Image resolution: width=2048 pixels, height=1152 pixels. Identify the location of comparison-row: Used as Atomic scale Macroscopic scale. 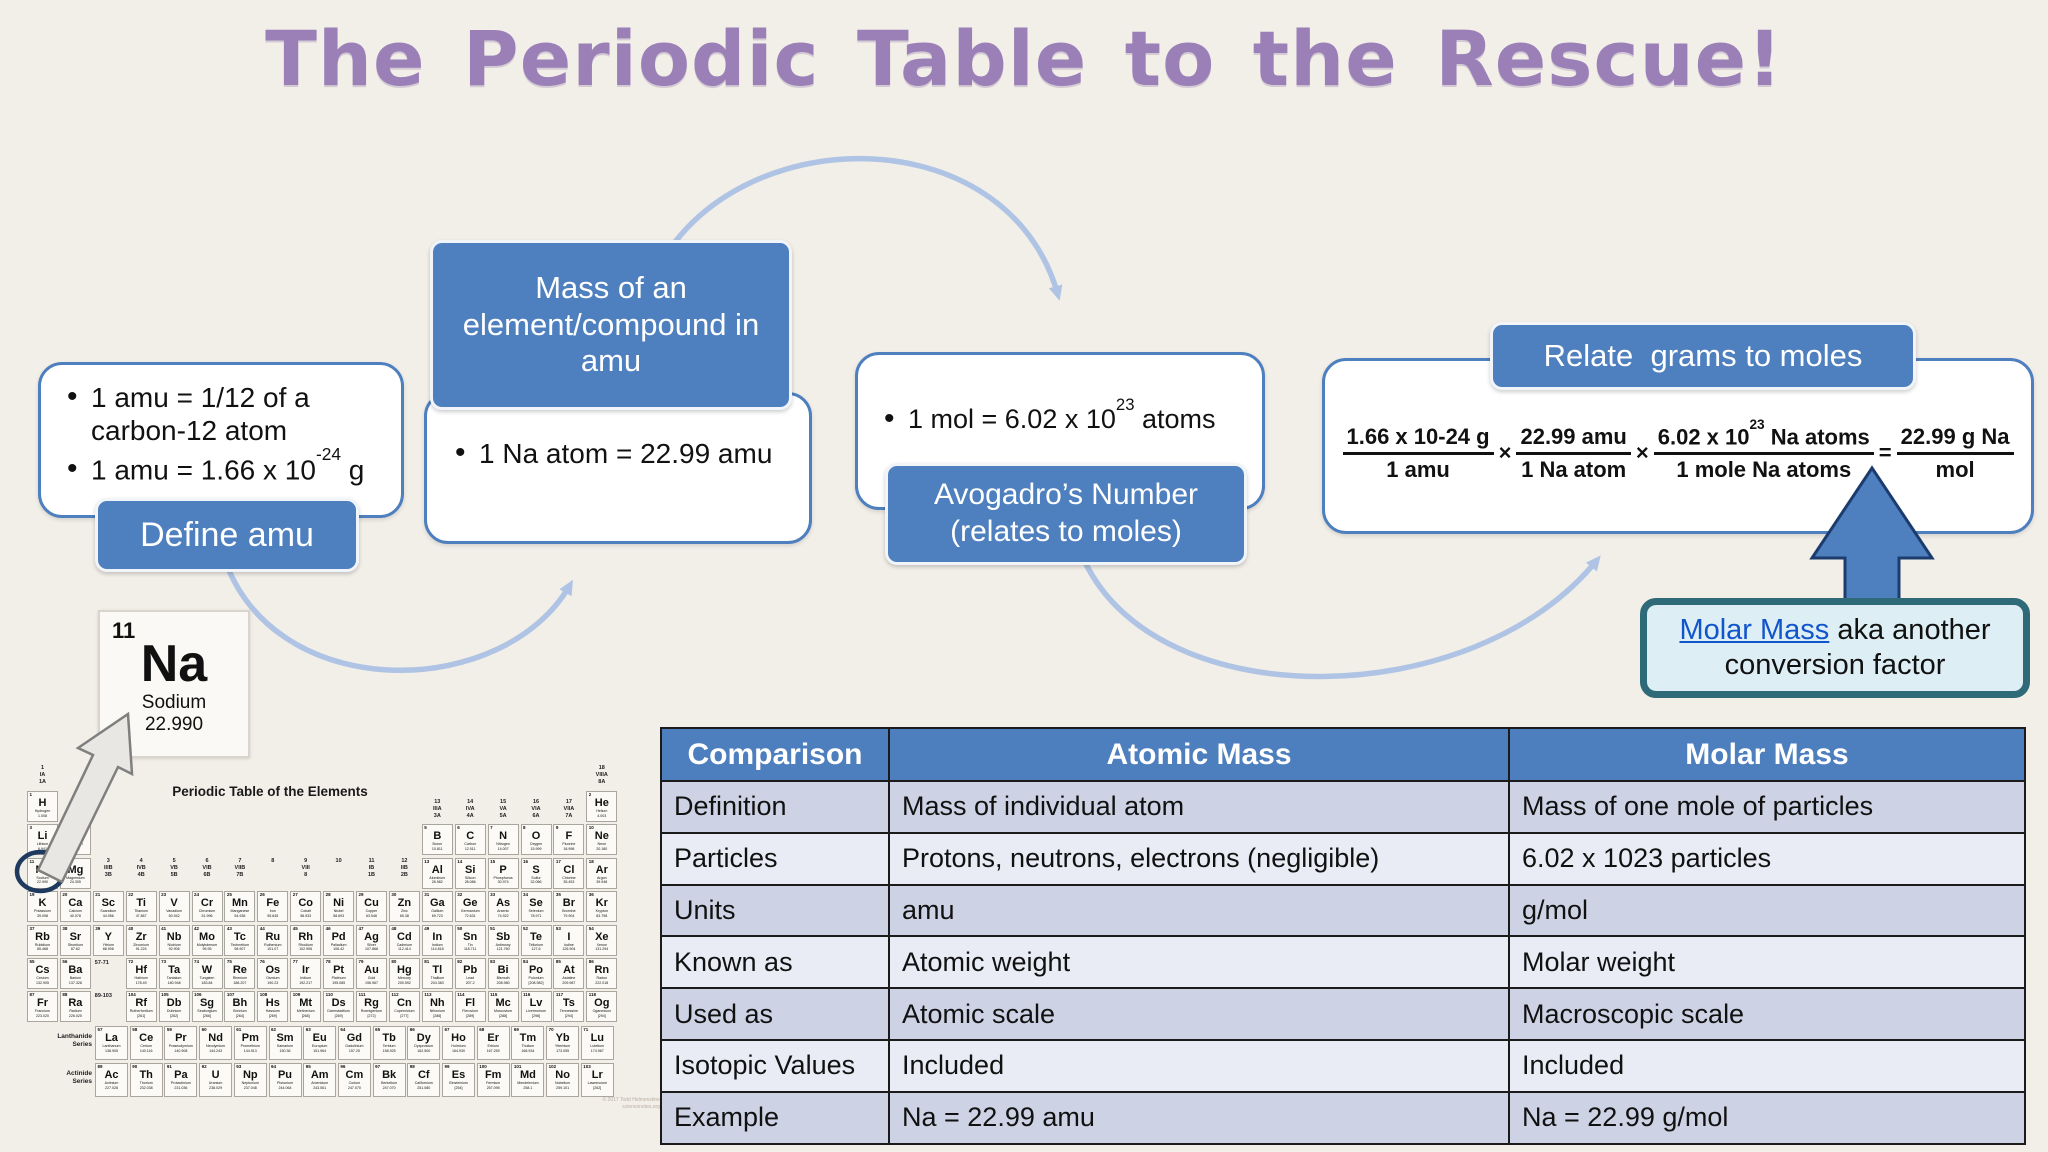
(1343, 1014).